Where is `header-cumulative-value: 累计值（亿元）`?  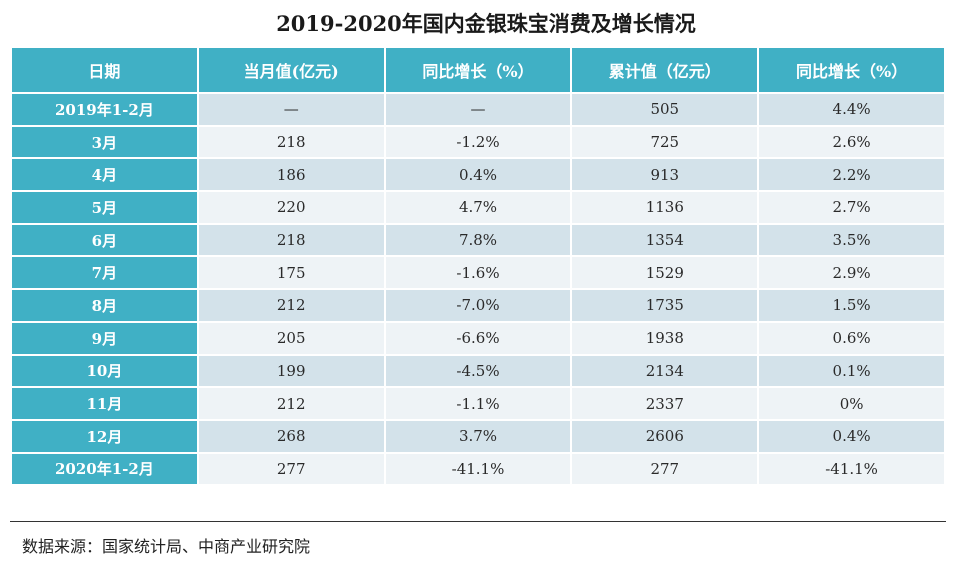 header-cumulative-value: 累计值（亿元） is located at coordinates (665, 70).